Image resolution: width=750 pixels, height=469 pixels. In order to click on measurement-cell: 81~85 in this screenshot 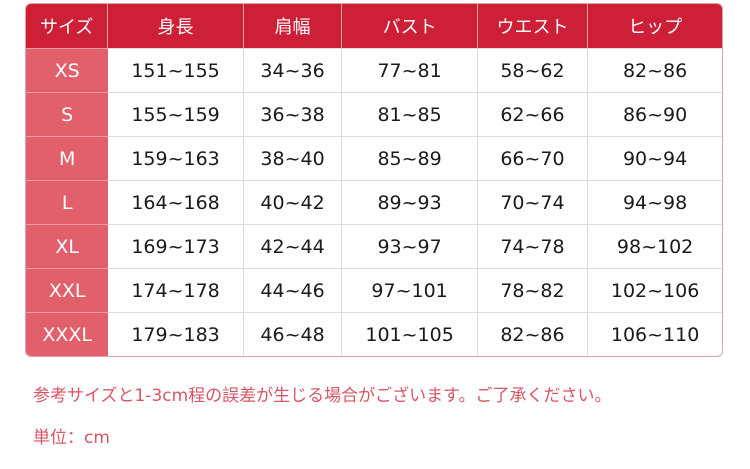, I will do `click(410, 114)`.